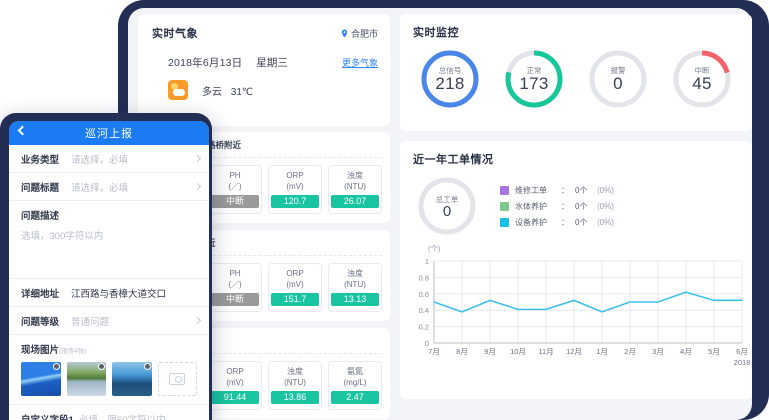 This screenshot has width=769, height=420. Describe the element at coordinates (41, 379) in the screenshot. I see `river-railing-photo` at that location.